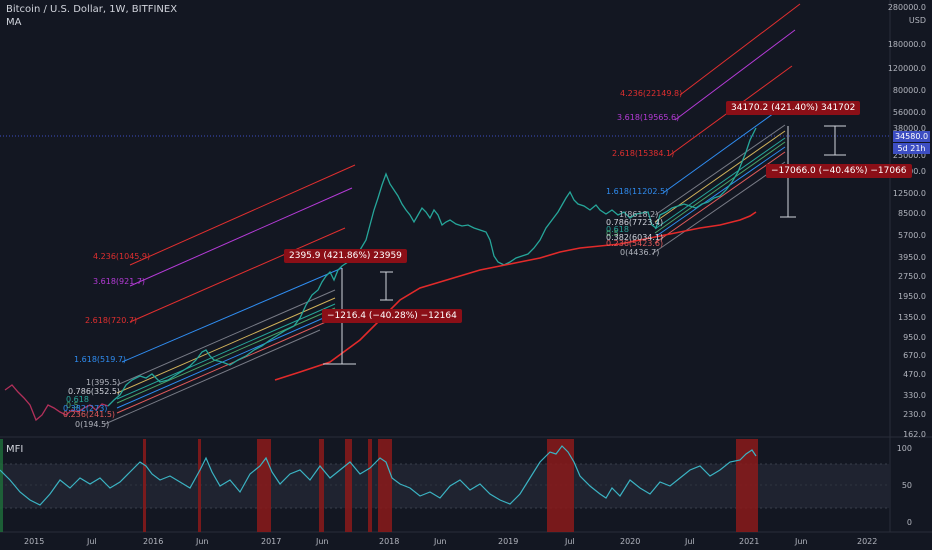 Image resolution: width=932 pixels, height=550 pixels. Describe the element at coordinates (651, 93) in the screenshot. I see `fib-label: 4.236(22149.8)` at that location.